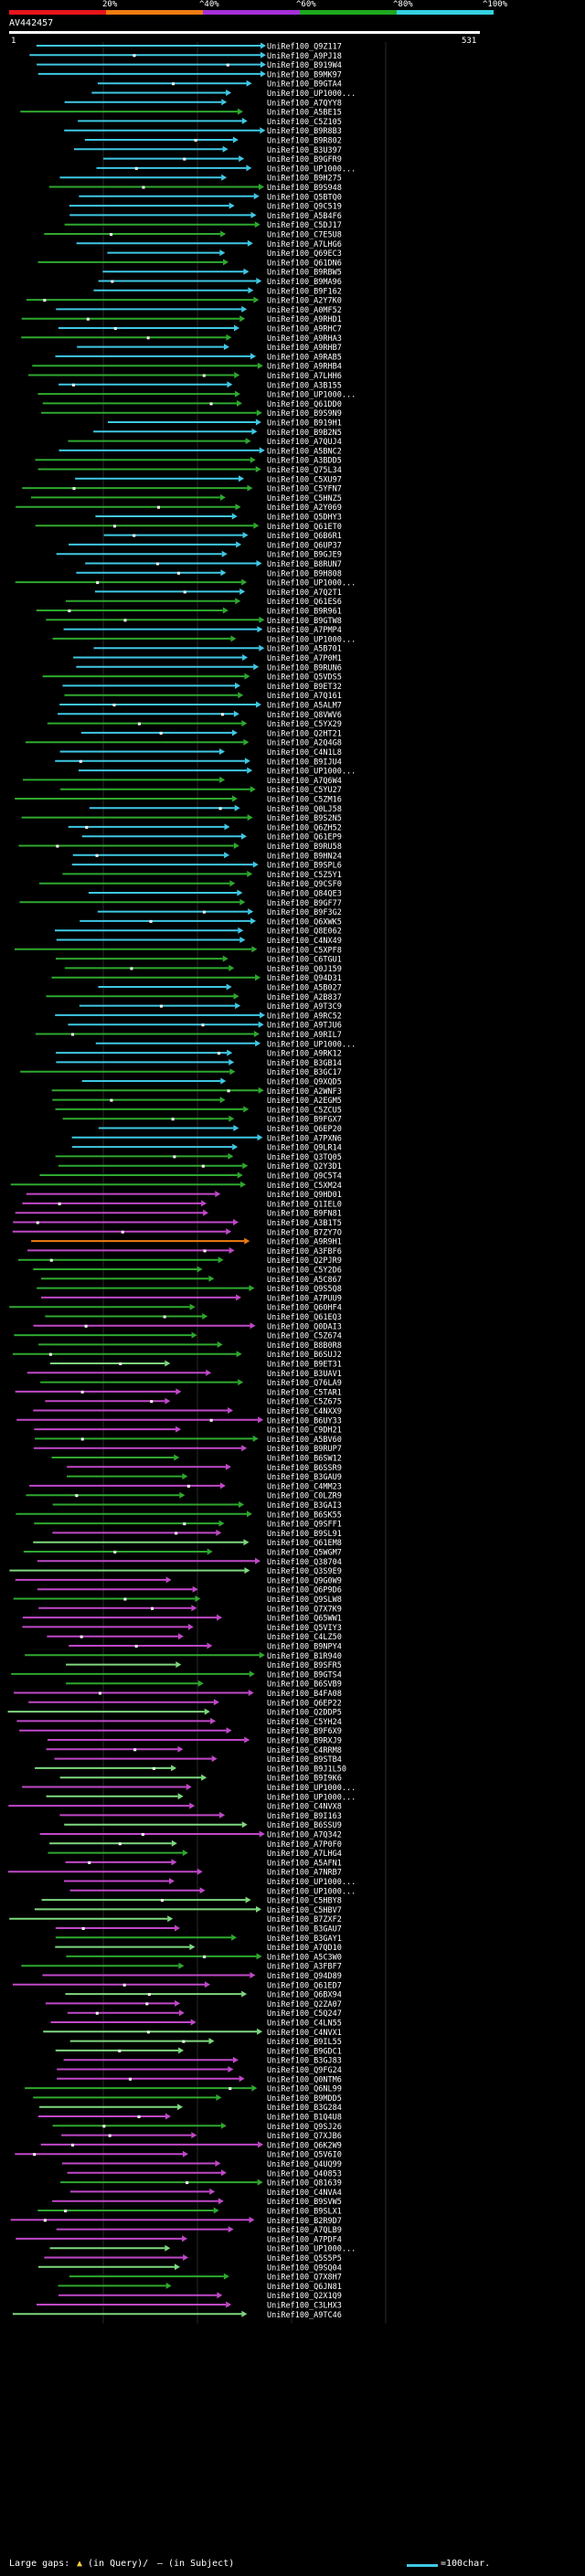 This screenshot has width=585, height=2576. What do you see at coordinates (304, 2278) in the screenshot?
I see `hit-label: UniRef100_Q7X8H7` at bounding box center [304, 2278].